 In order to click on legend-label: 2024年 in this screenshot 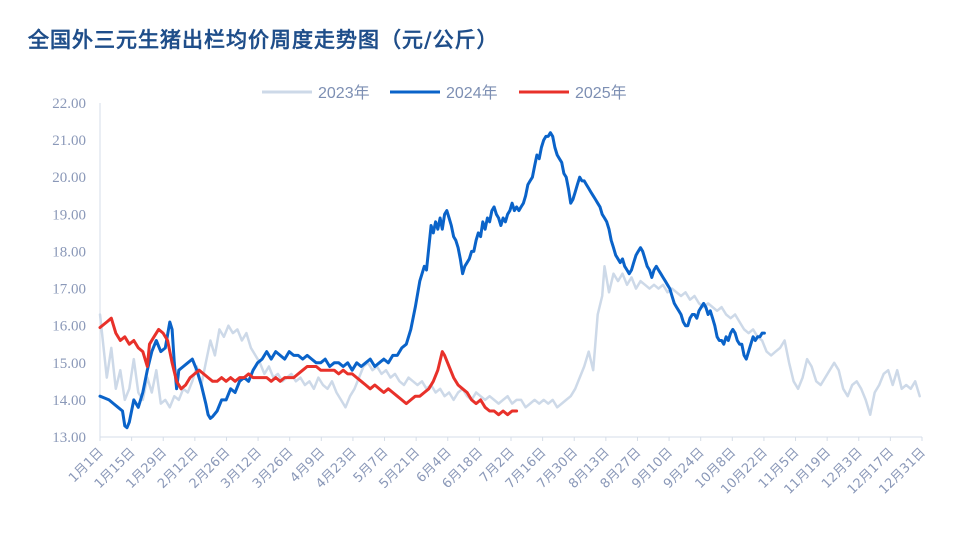, I will do `click(472, 93)`.